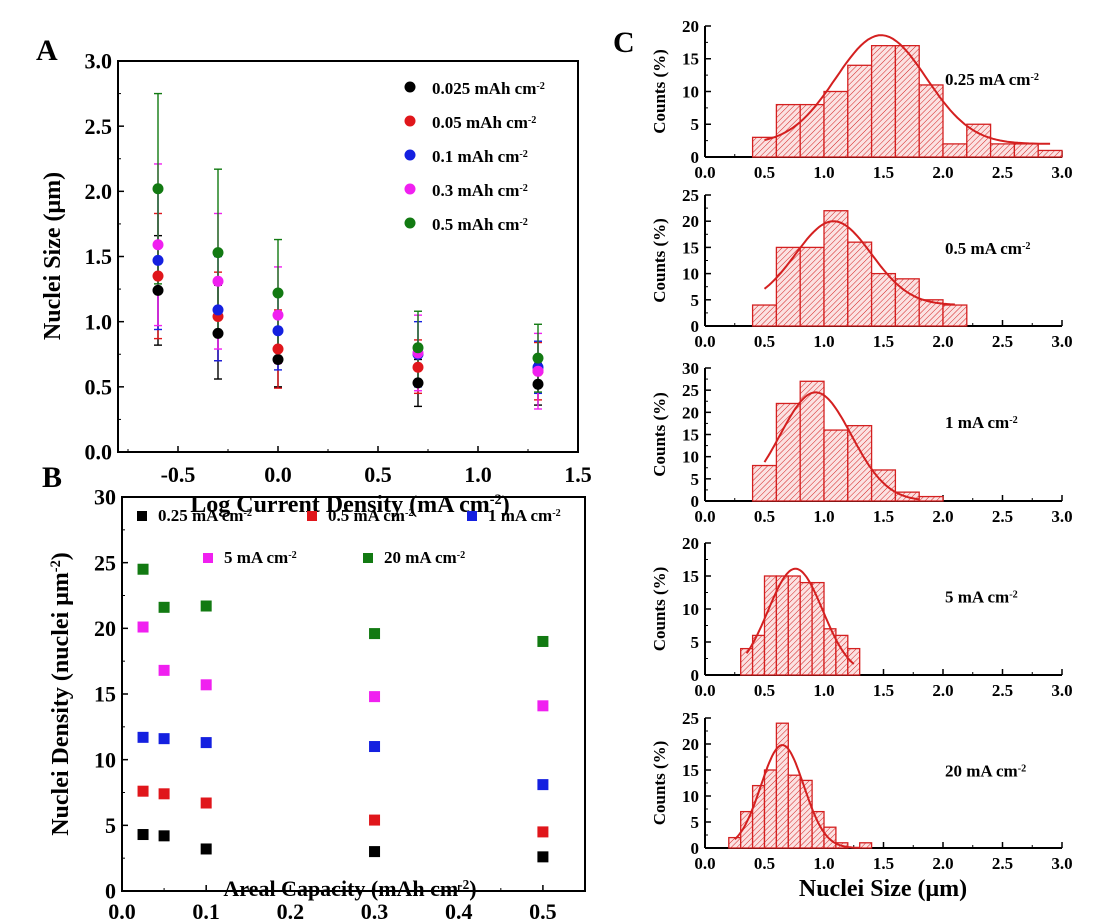  Describe the element at coordinates (105, 562) in the screenshot. I see `y-tick-label: 25` at that location.